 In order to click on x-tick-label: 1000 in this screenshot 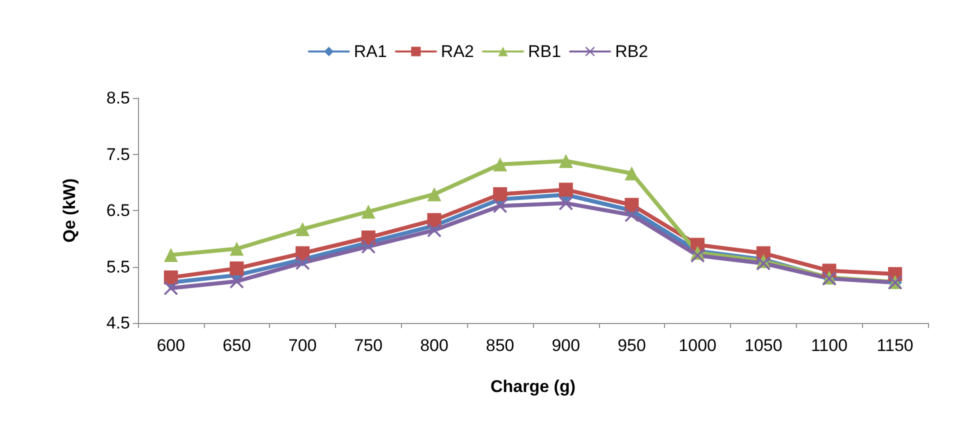, I will do `click(697, 345)`.